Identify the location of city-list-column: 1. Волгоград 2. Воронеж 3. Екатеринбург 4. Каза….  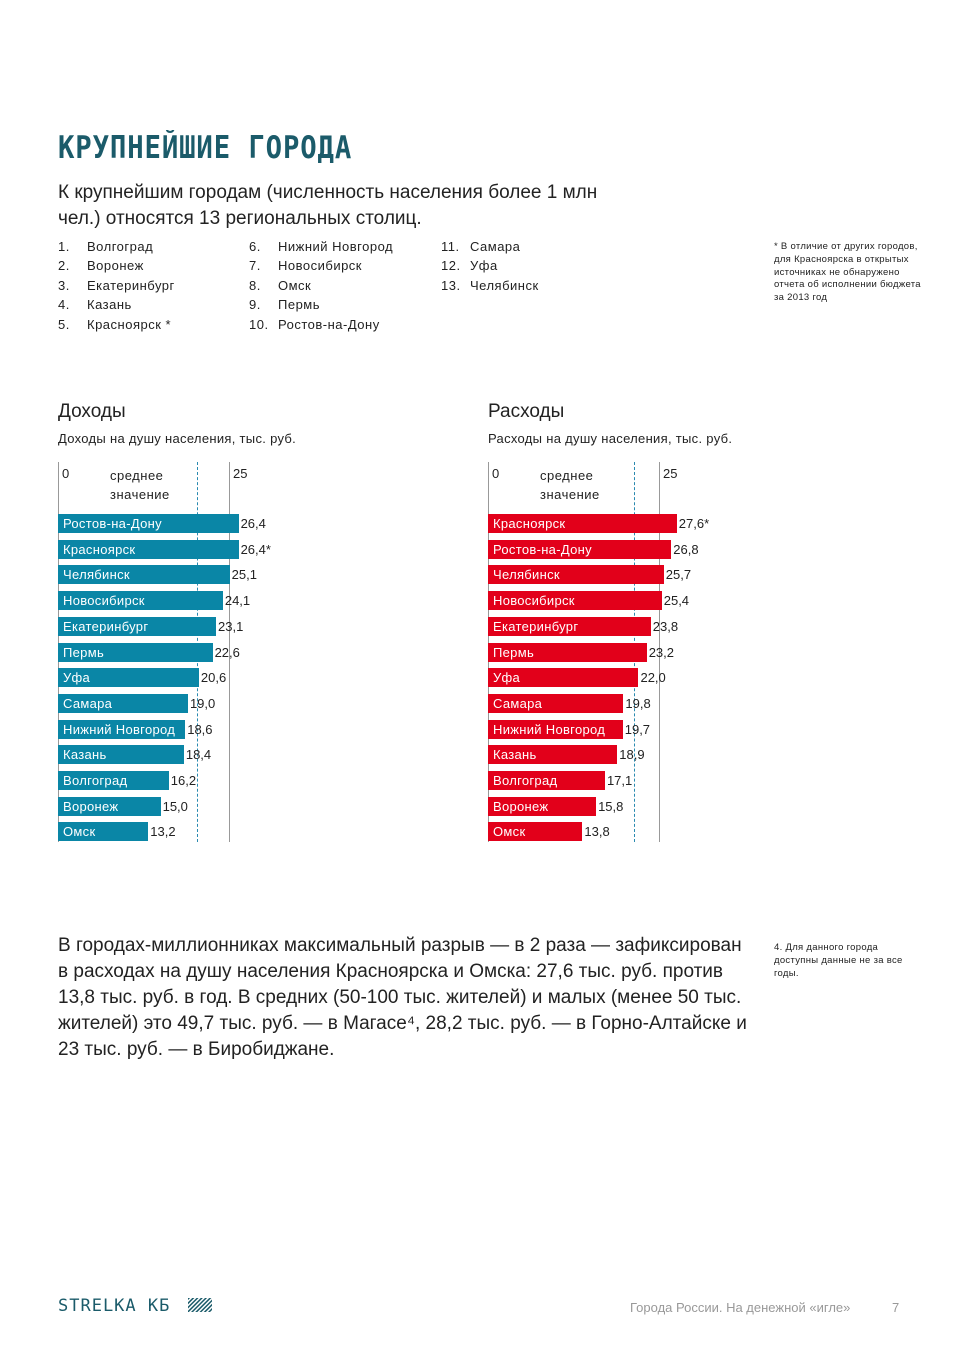
(116, 285).